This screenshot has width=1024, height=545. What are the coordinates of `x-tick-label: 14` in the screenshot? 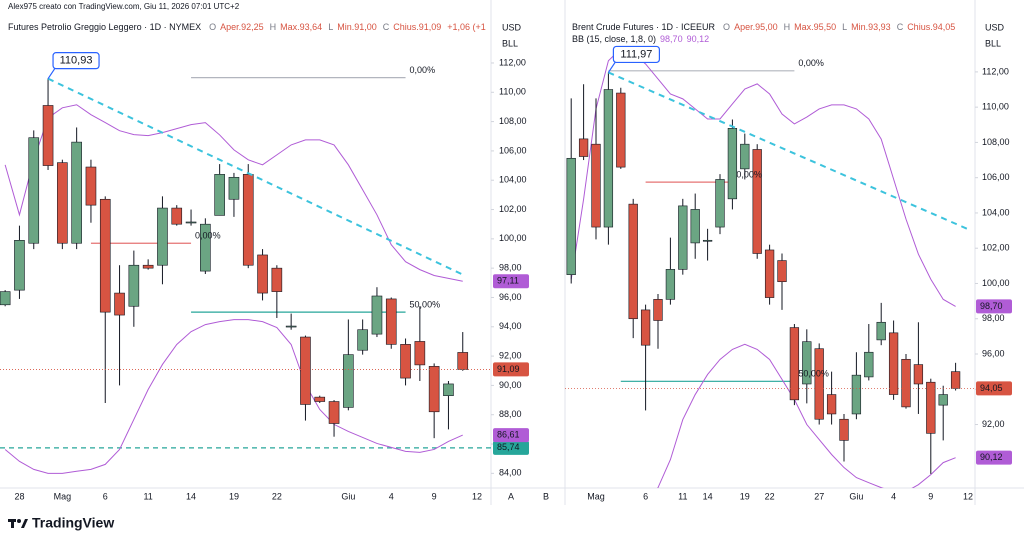 It's located at (708, 496).